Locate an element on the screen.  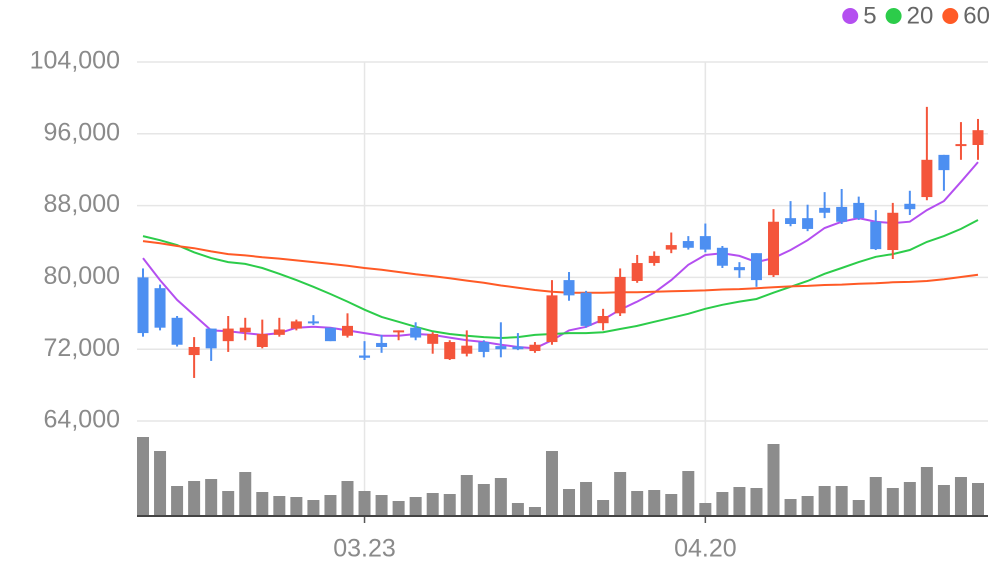
x-tick-label: 03.23 is located at coordinates (364, 549).